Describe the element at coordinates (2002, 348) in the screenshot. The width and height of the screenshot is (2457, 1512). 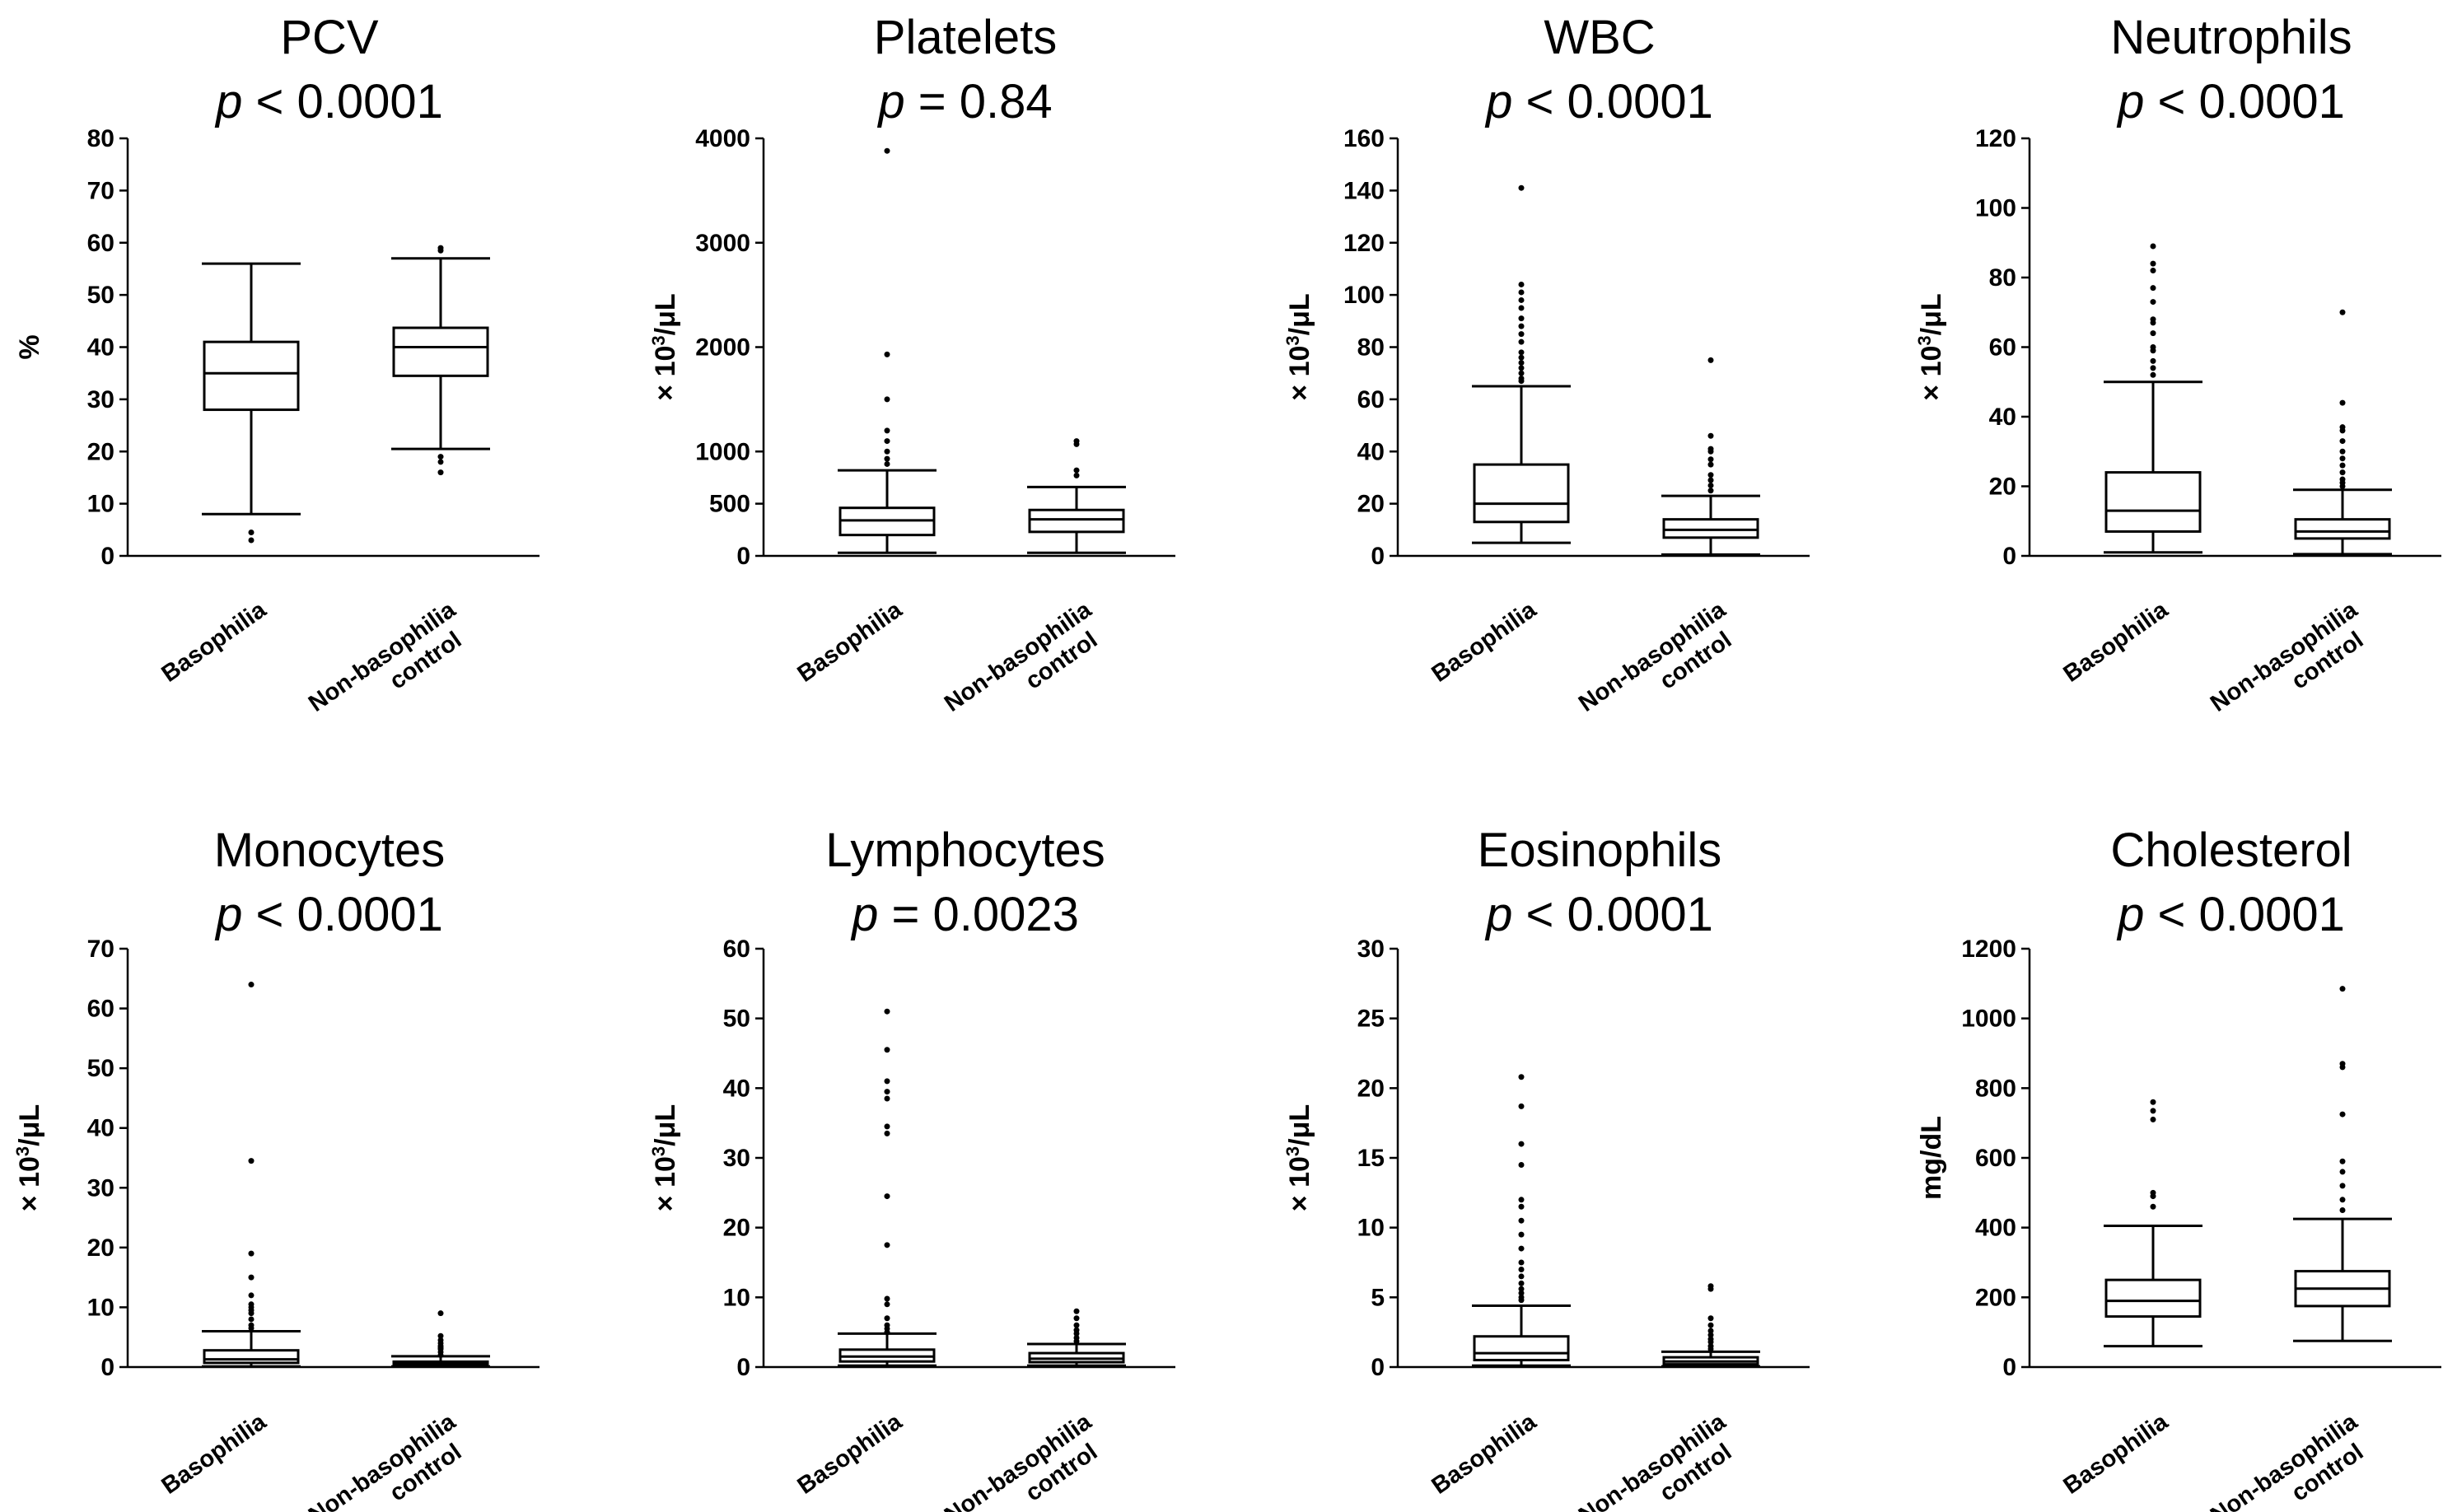
I see `y-tick-label: 60` at that location.